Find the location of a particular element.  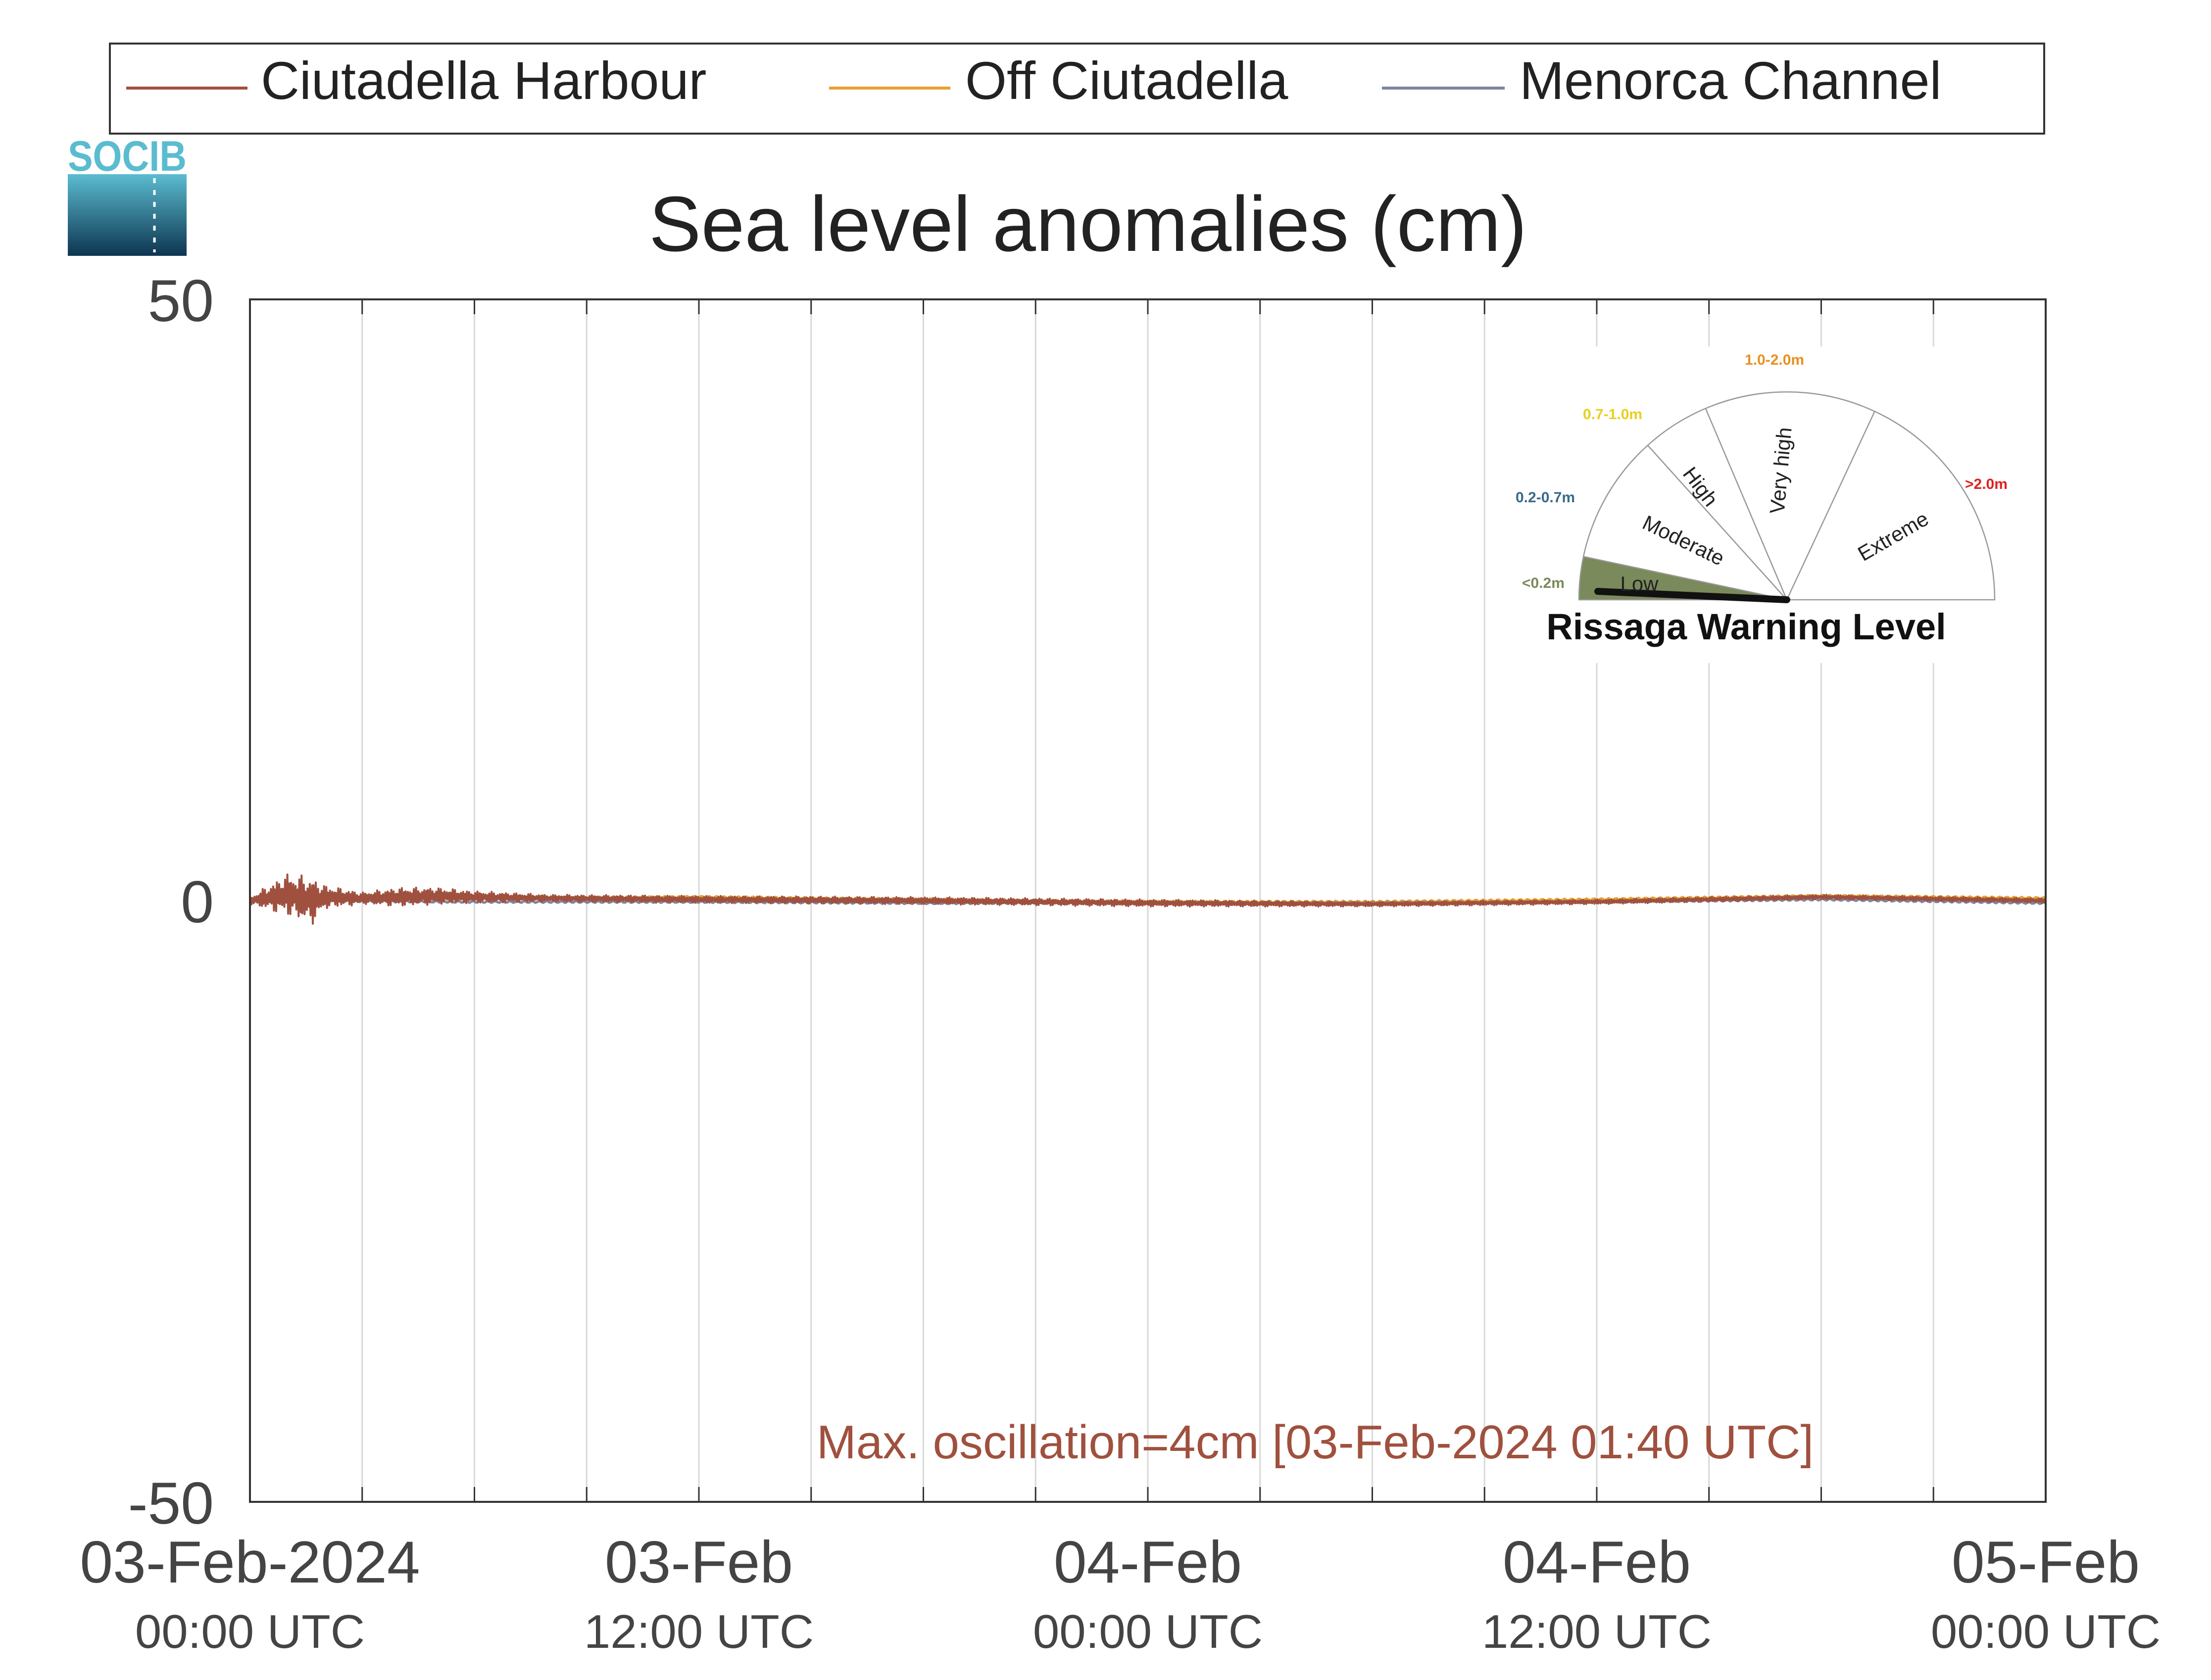

series-layer is located at coordinates (1148, 899).